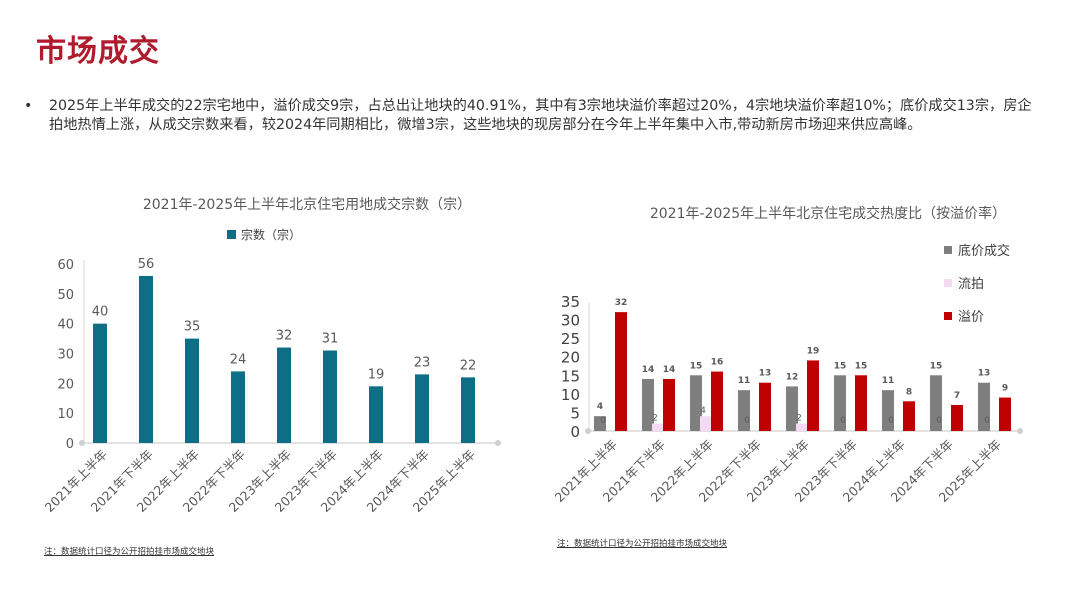 This screenshot has height=608, width=1080. Describe the element at coordinates (826, 471) in the screenshot. I see `x-tick-label: 2023年下半年` at that location.